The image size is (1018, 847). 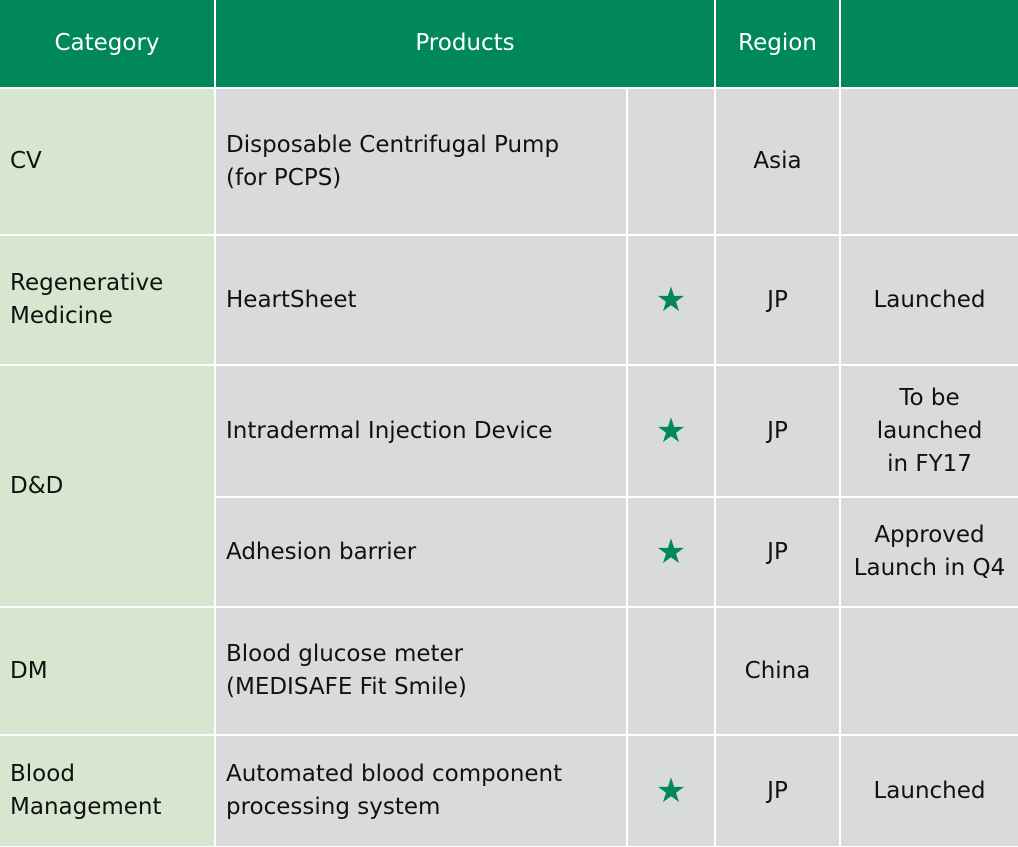 I want to click on header-cell: Products, so click(x=465, y=44).